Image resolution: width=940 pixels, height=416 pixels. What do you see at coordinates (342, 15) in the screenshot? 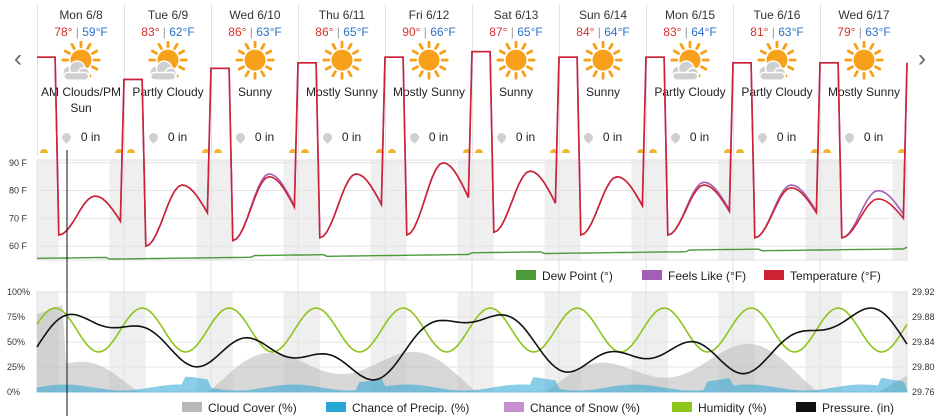
I see `day-date: Thu 6/11` at bounding box center [342, 15].